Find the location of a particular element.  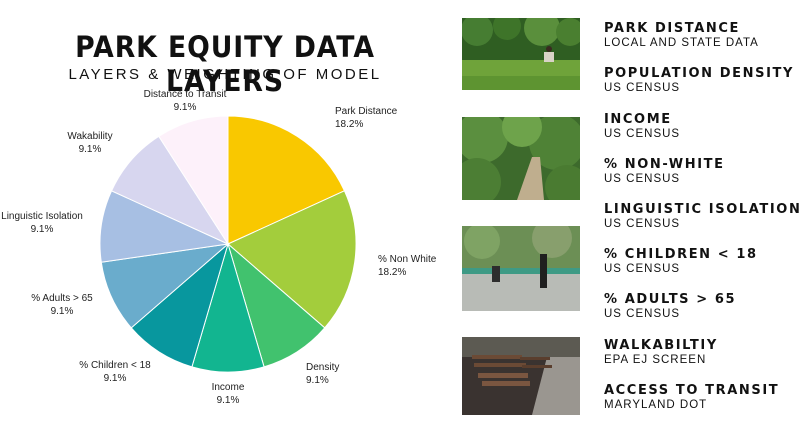

pie-label-name-2: Density is located at coordinates (322, 367).